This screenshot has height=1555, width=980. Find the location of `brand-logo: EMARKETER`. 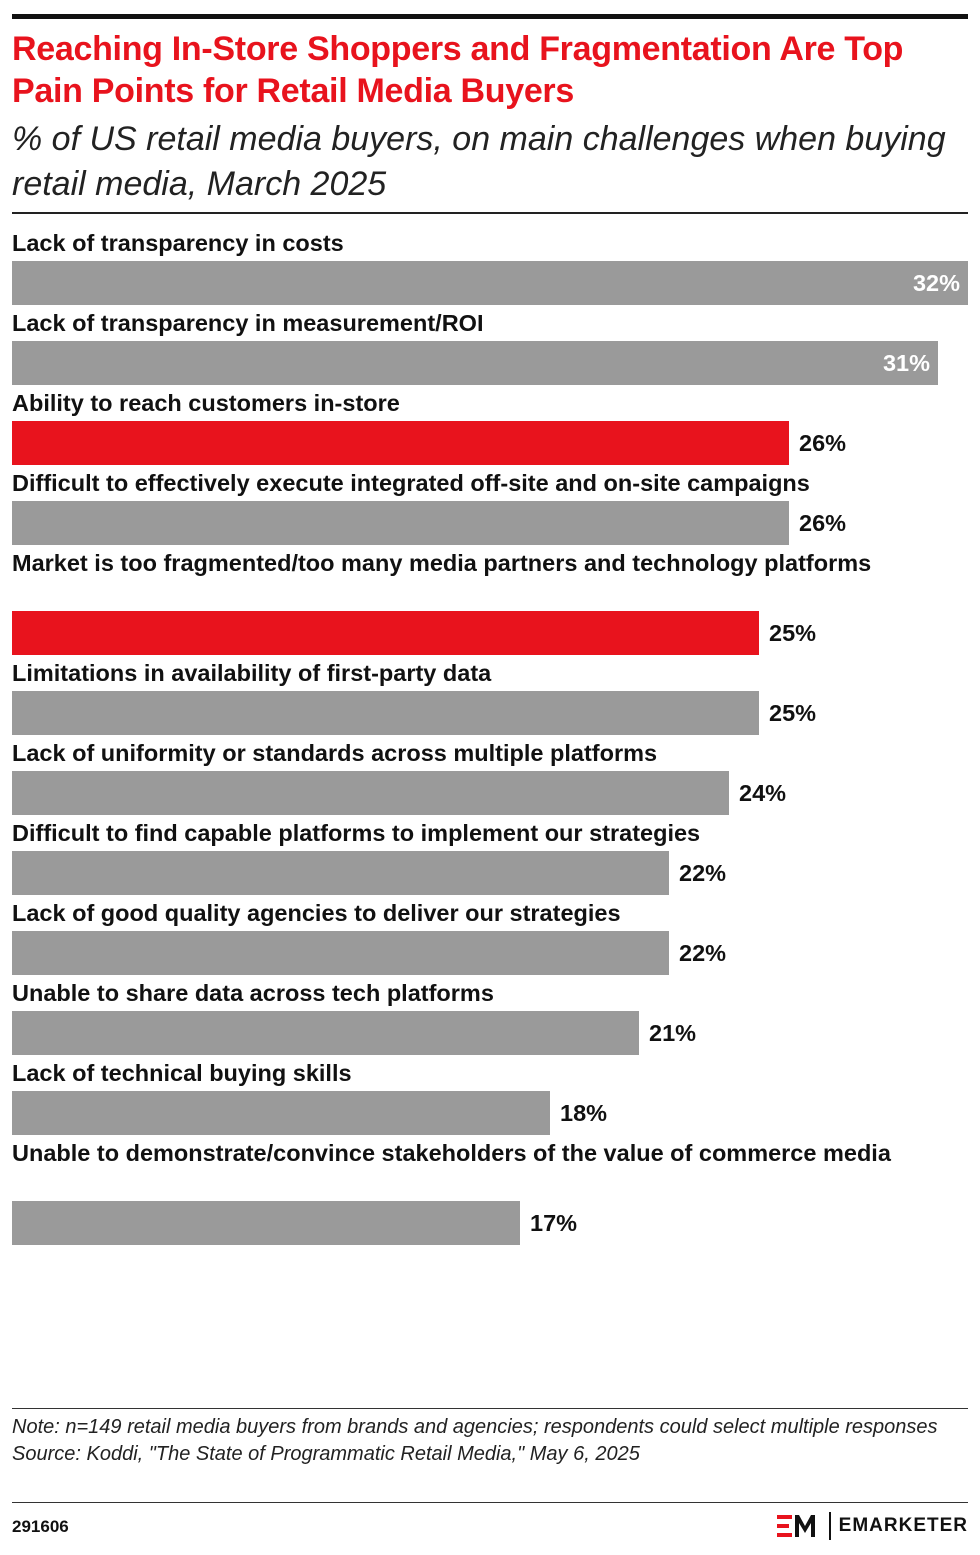

brand-logo: EMARKETER is located at coordinates (872, 1526).